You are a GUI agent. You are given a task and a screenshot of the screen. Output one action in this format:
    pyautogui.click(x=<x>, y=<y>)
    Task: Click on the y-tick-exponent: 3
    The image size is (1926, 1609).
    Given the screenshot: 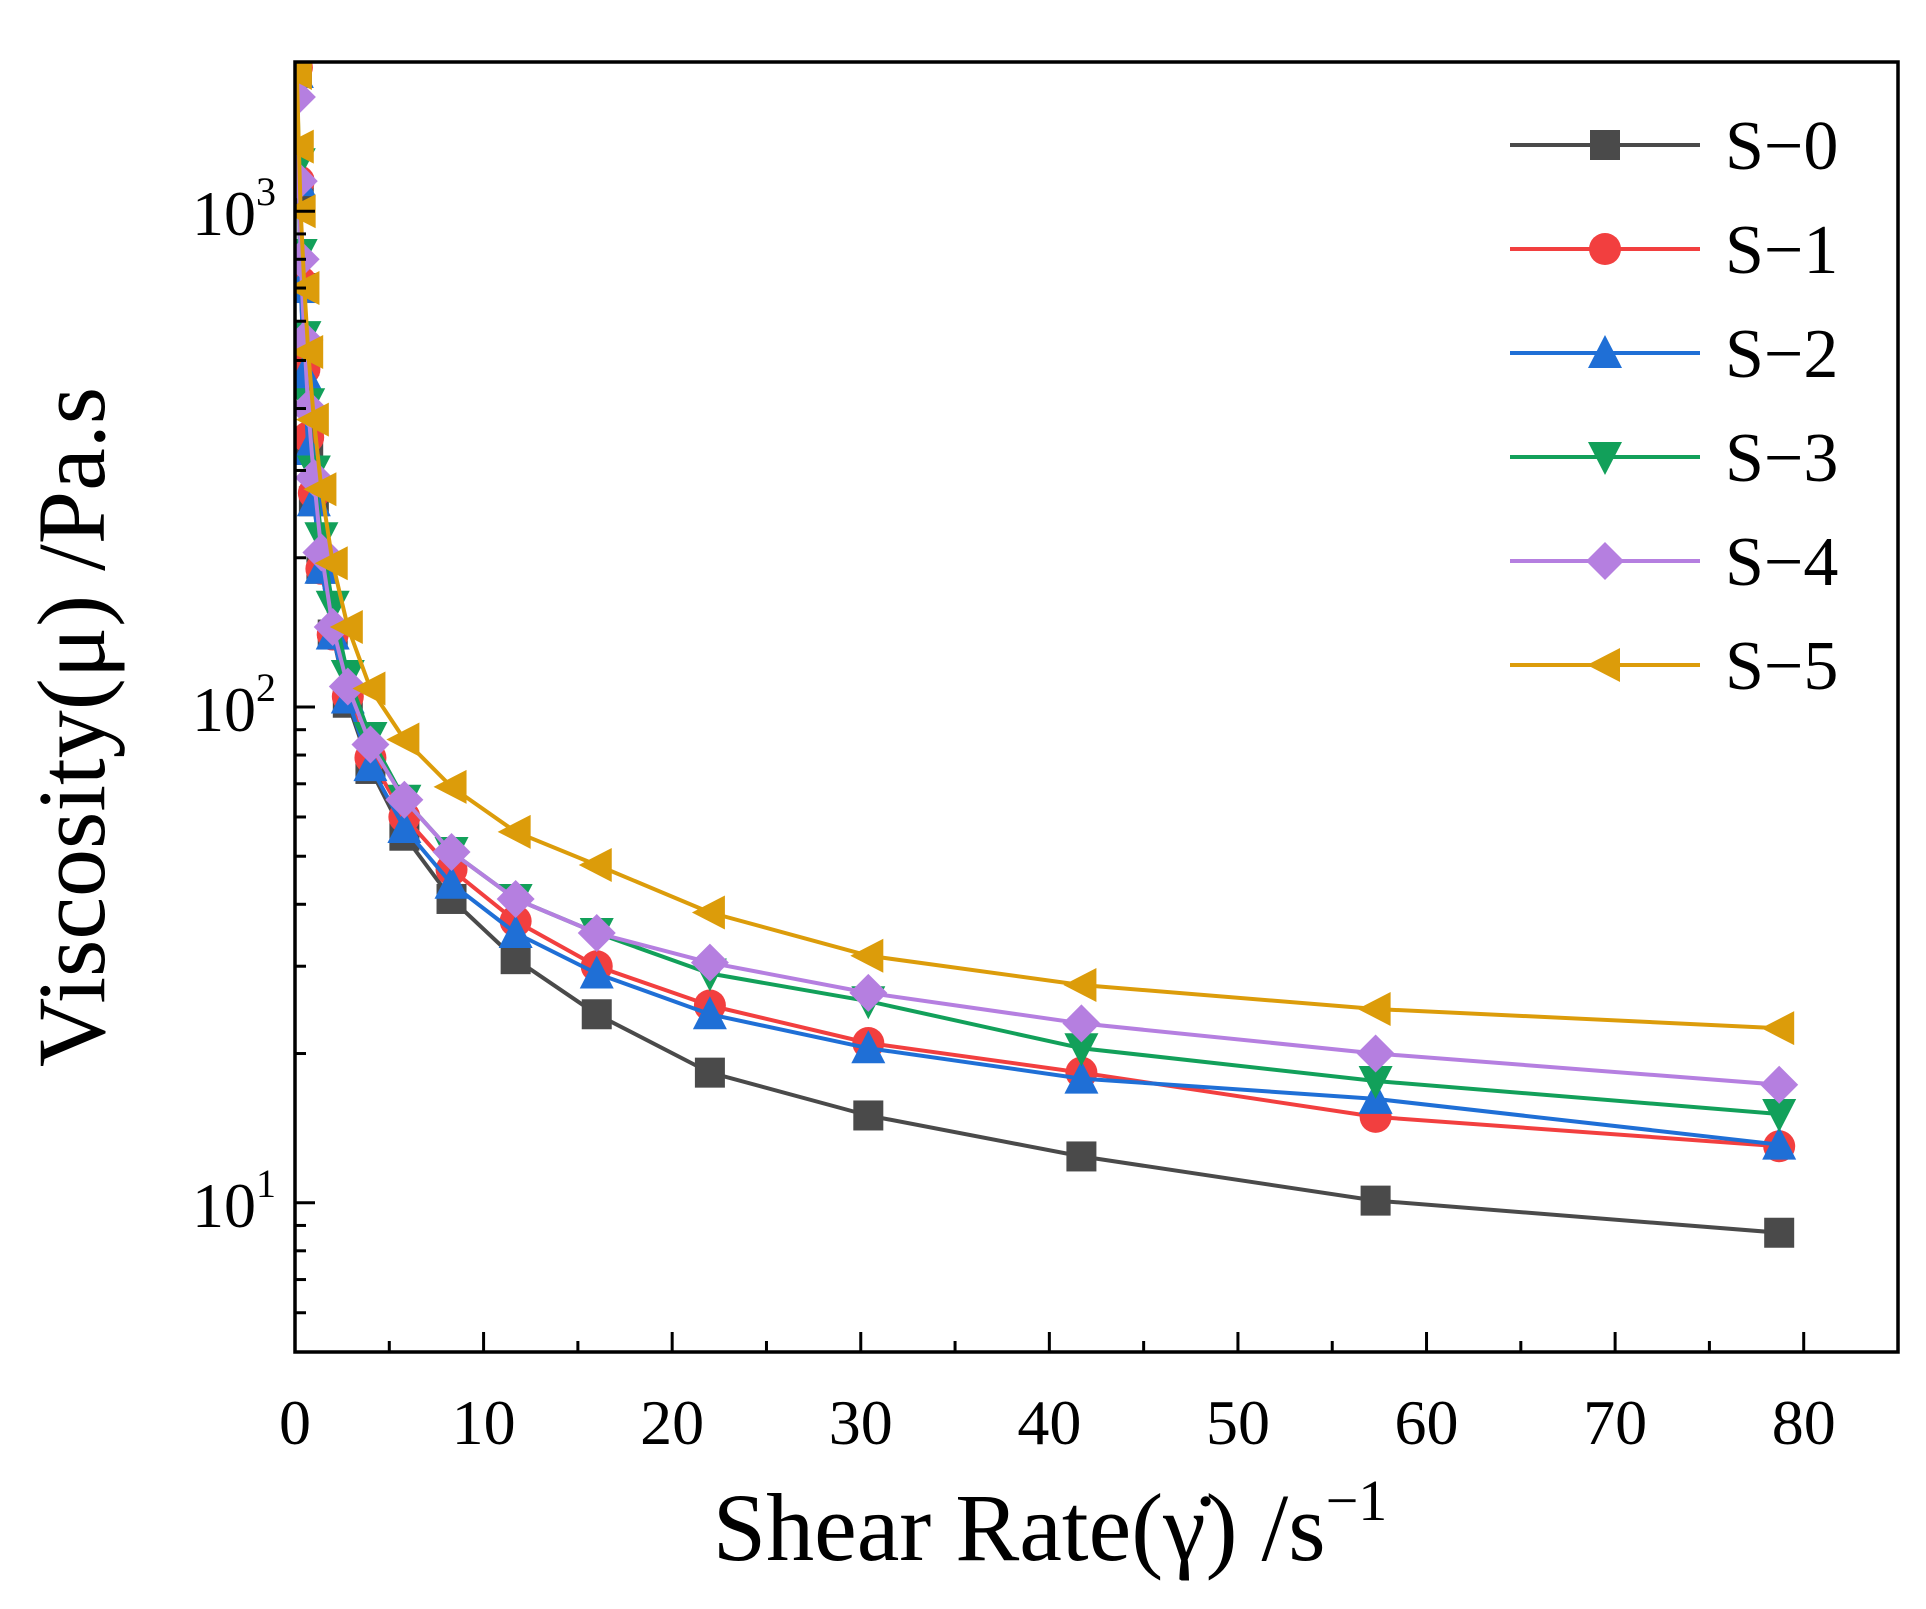 What is the action you would take?
    pyautogui.click(x=266, y=191)
    